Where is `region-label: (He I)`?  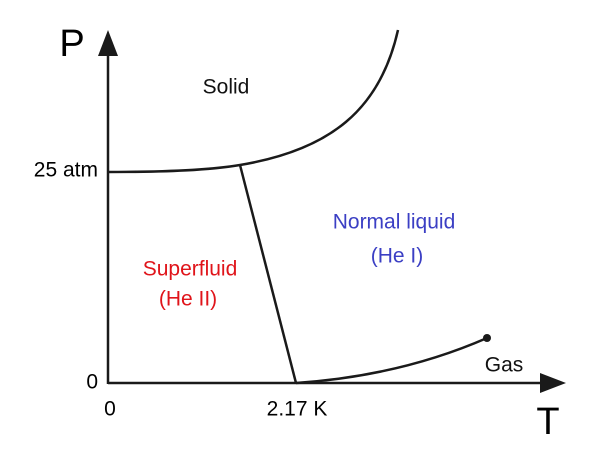
region-label: (He I) is located at coordinates (397, 256).